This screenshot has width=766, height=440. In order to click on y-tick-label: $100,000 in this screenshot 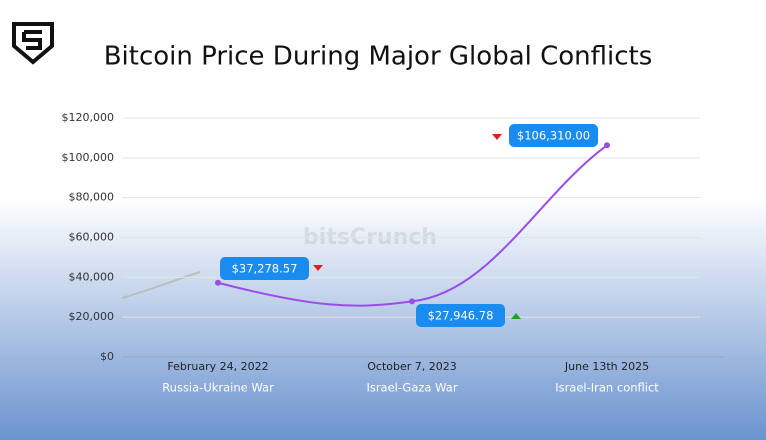, I will do `click(88, 157)`.